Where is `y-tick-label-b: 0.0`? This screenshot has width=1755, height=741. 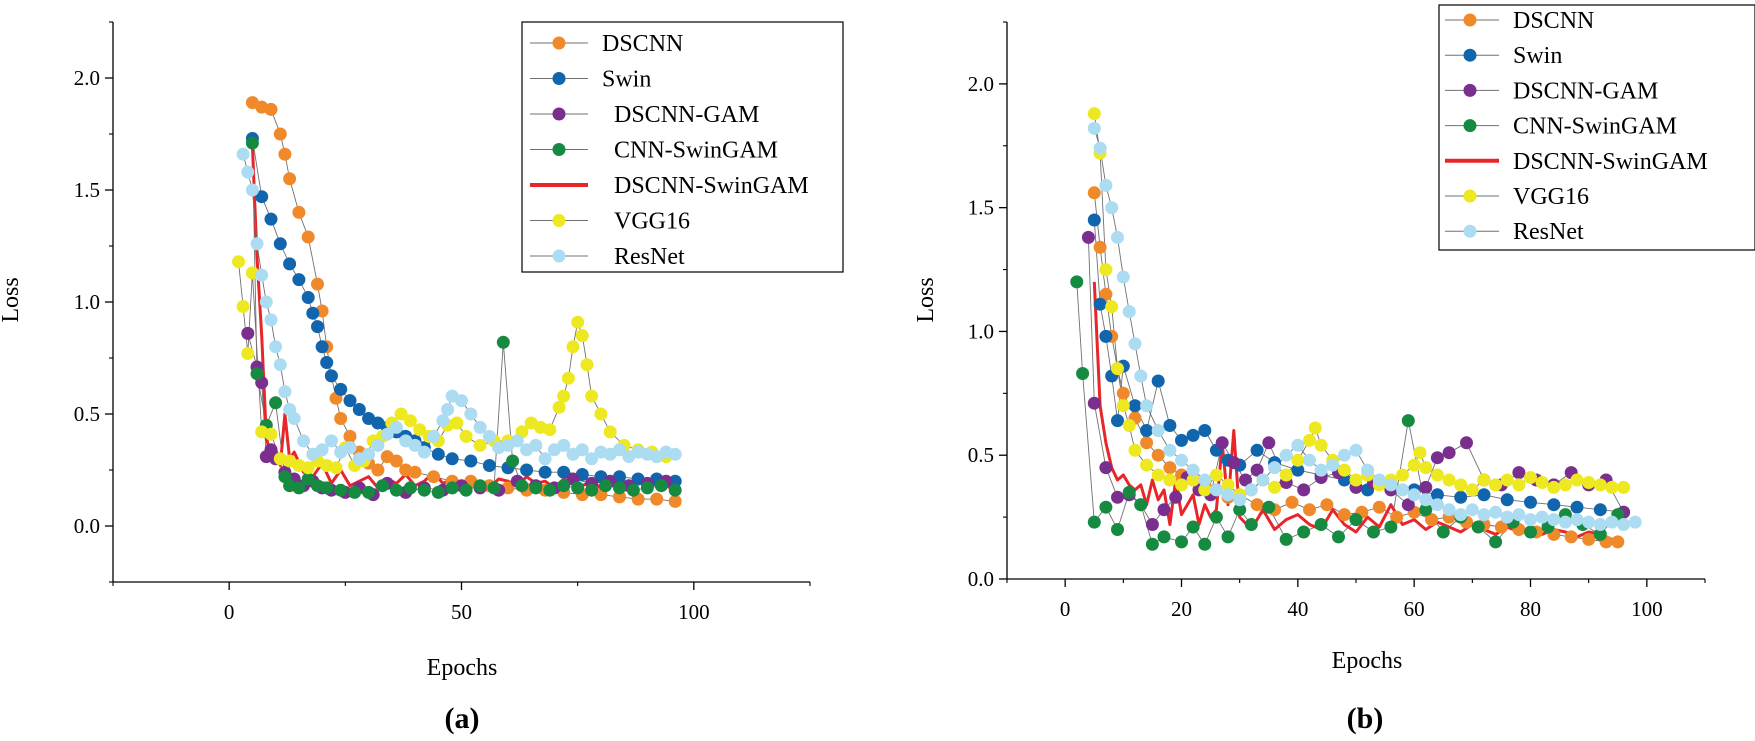 y-tick-label-b: 0.0 is located at coordinates (981, 579).